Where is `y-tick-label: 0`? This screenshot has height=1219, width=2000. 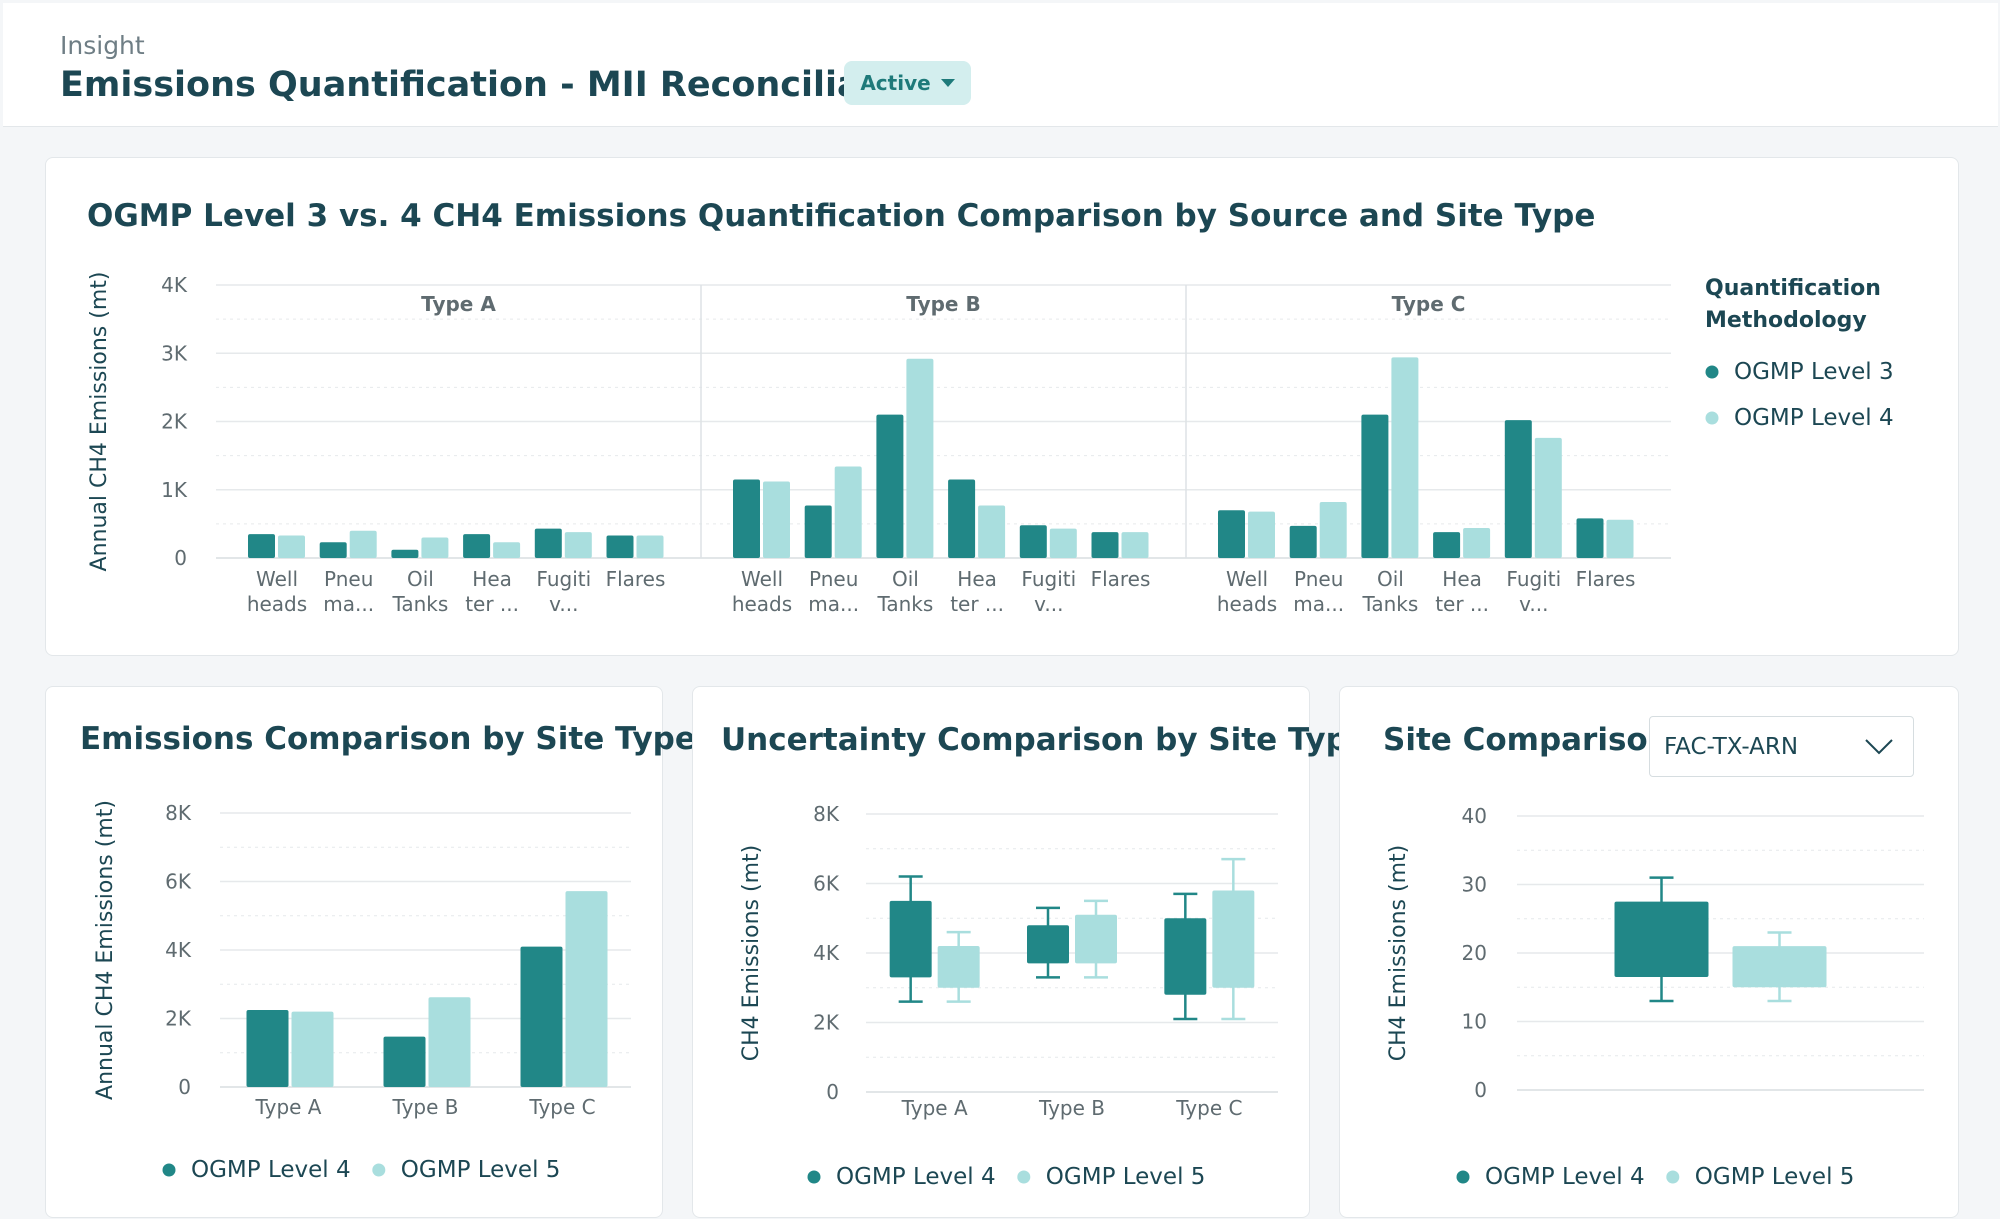 y-tick-label: 0 is located at coordinates (184, 1087).